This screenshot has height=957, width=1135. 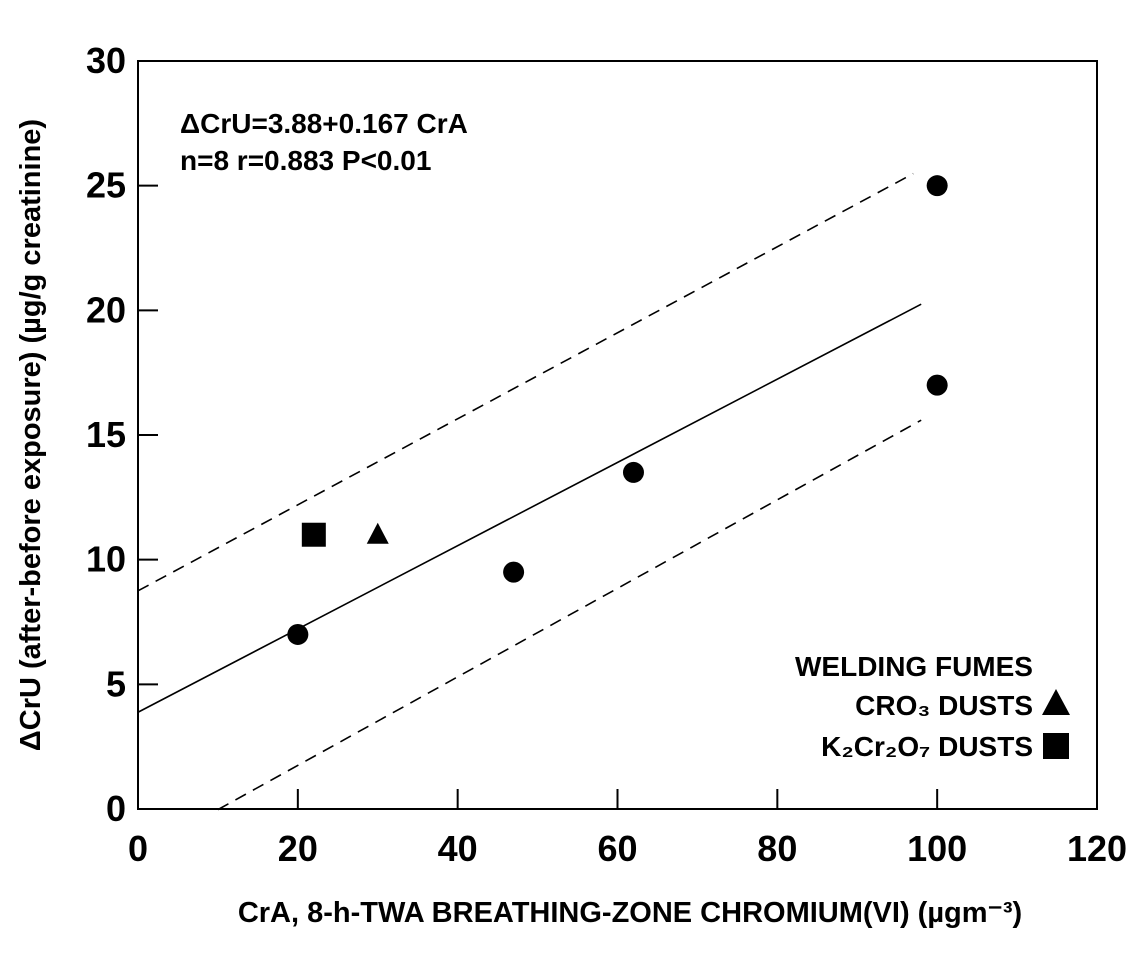 What do you see at coordinates (106, 60) in the screenshot?
I see `y-tick-label: 30` at bounding box center [106, 60].